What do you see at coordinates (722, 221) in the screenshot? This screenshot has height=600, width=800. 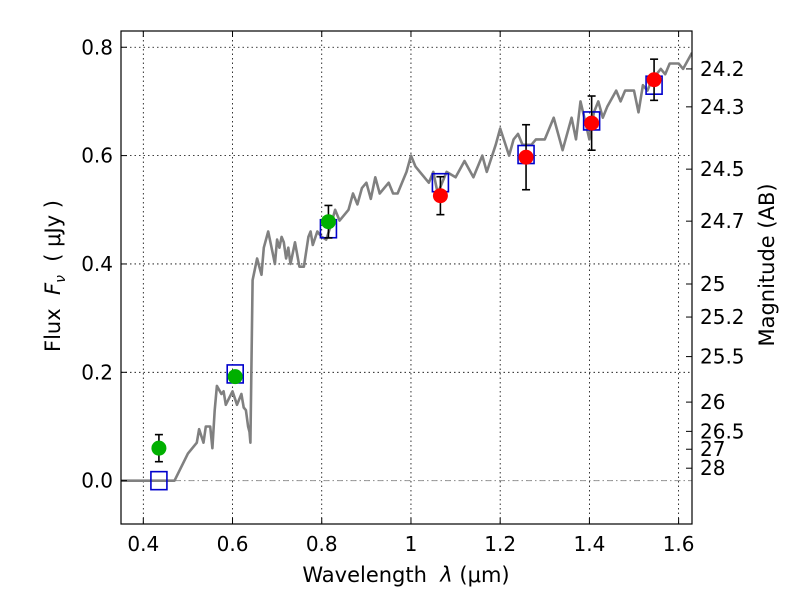 I see `magnitude-tick-label: 24.7` at bounding box center [722, 221].